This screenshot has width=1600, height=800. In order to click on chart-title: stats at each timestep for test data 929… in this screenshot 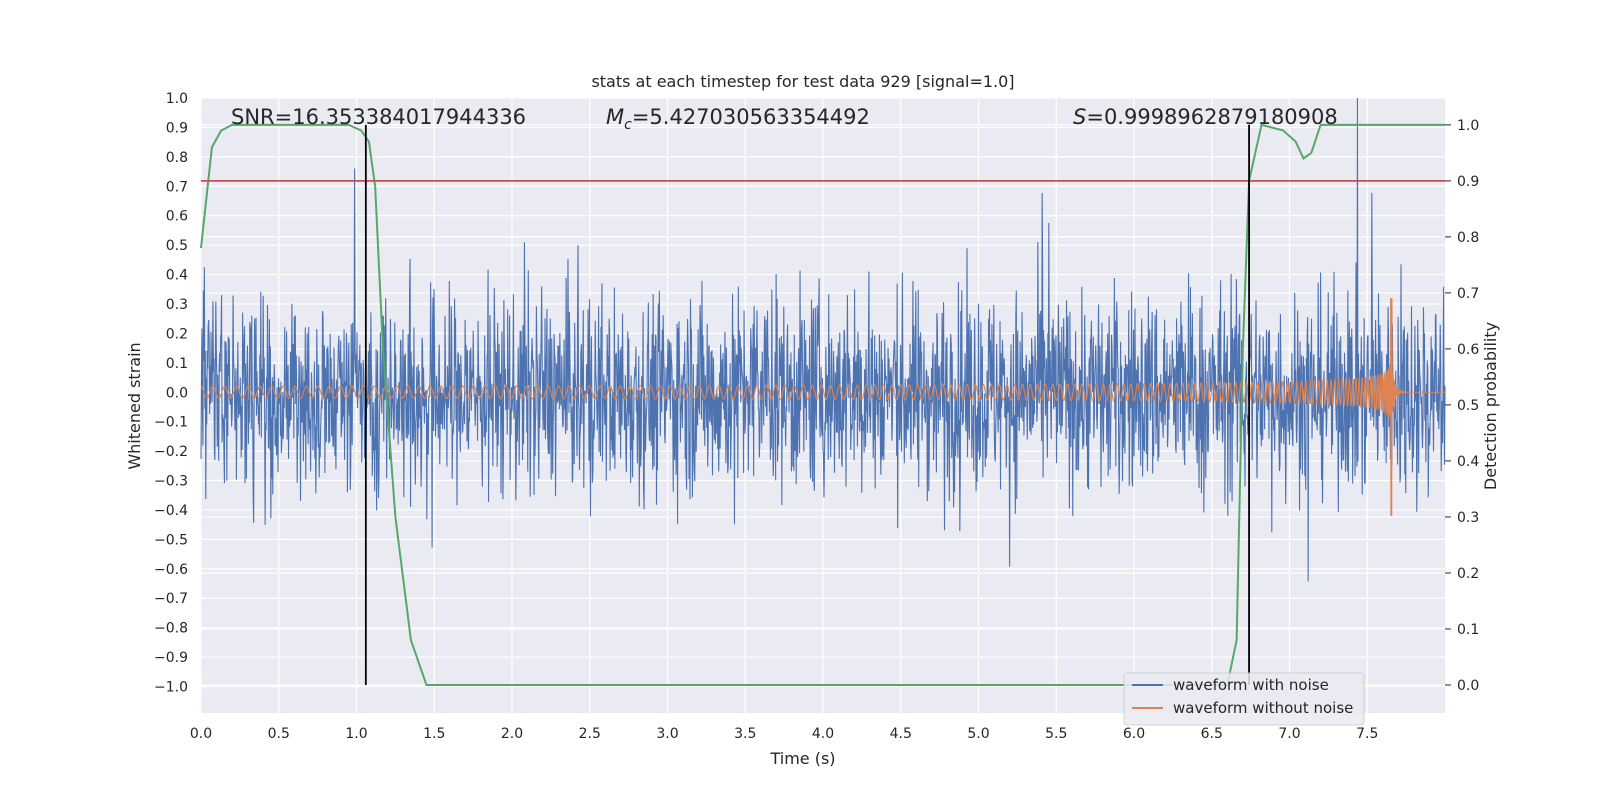, I will do `click(802, 81)`.